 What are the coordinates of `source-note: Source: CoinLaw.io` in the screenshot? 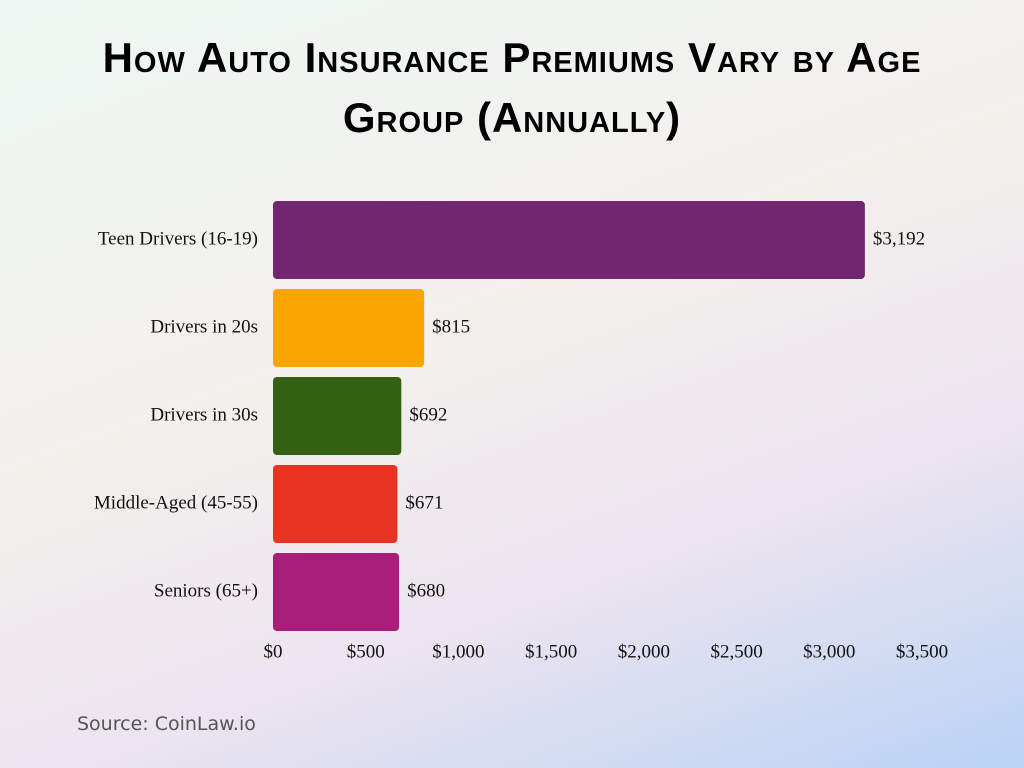 It's located at (166, 724).